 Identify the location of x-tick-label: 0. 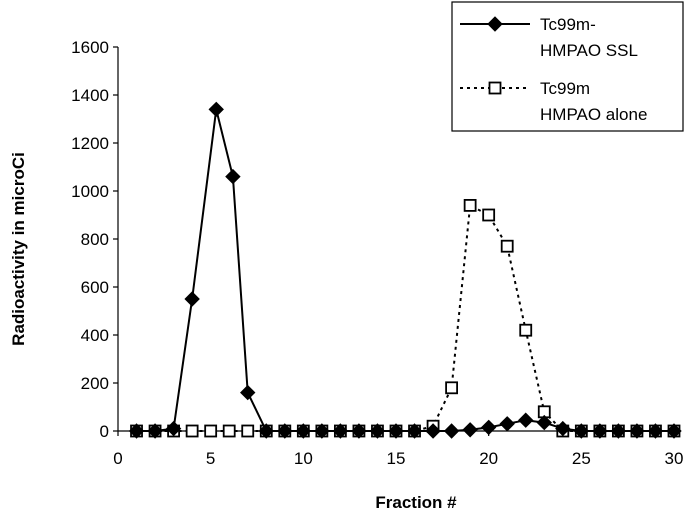
(117, 458).